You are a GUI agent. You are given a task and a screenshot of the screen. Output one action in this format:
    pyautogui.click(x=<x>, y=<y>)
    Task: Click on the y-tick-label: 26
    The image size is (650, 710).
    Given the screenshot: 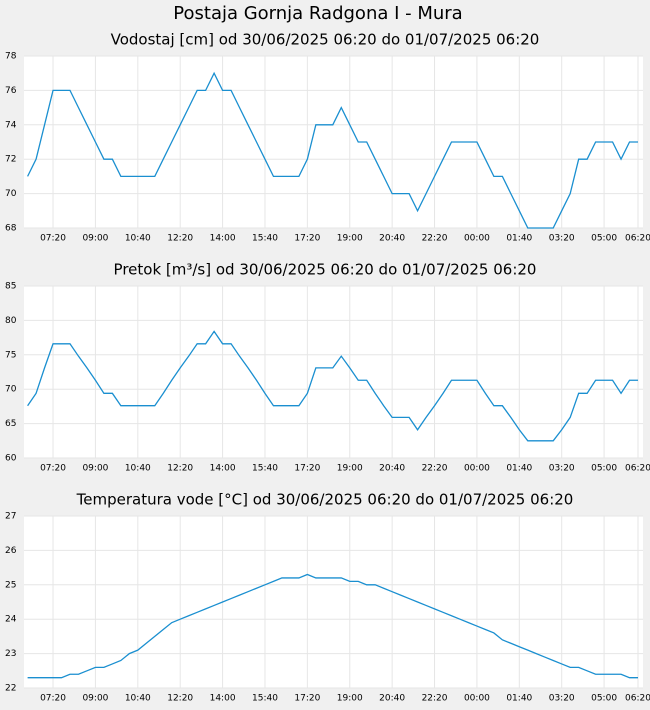 What is the action you would take?
    pyautogui.click(x=11, y=551)
    